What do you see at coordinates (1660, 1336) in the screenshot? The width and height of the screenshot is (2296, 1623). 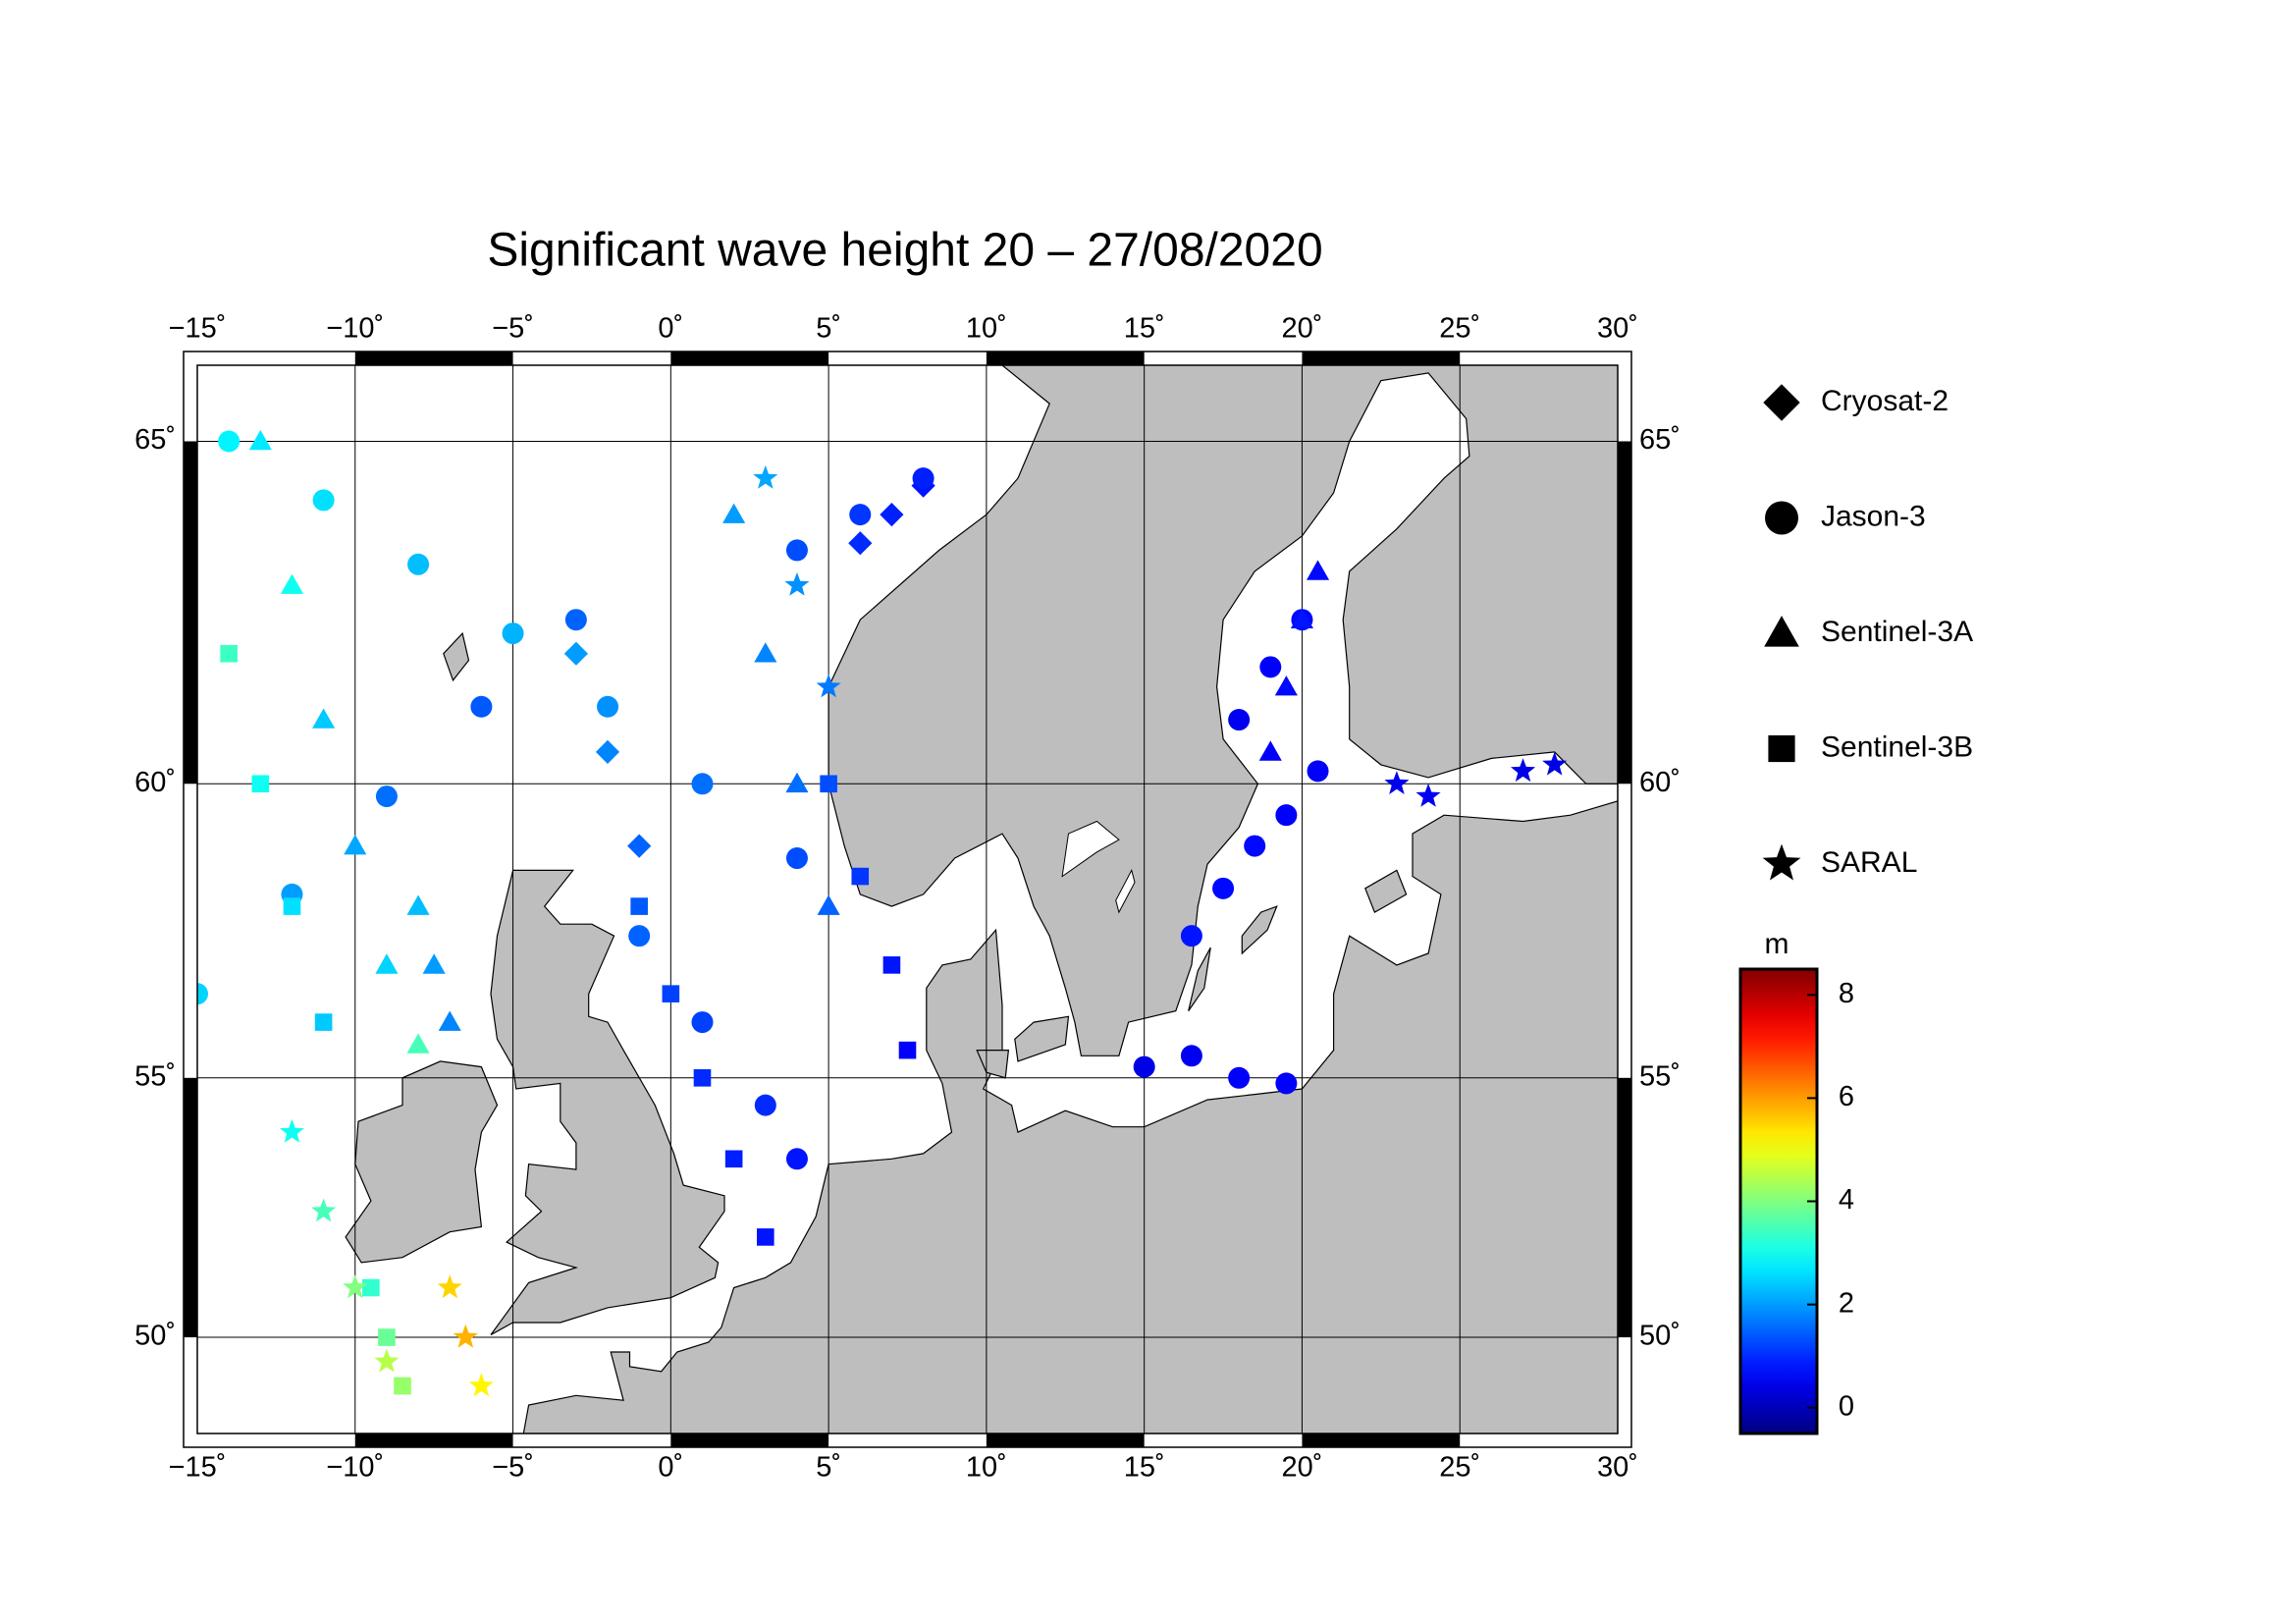 I see `y-tick-label: 50˚` at bounding box center [1660, 1336].